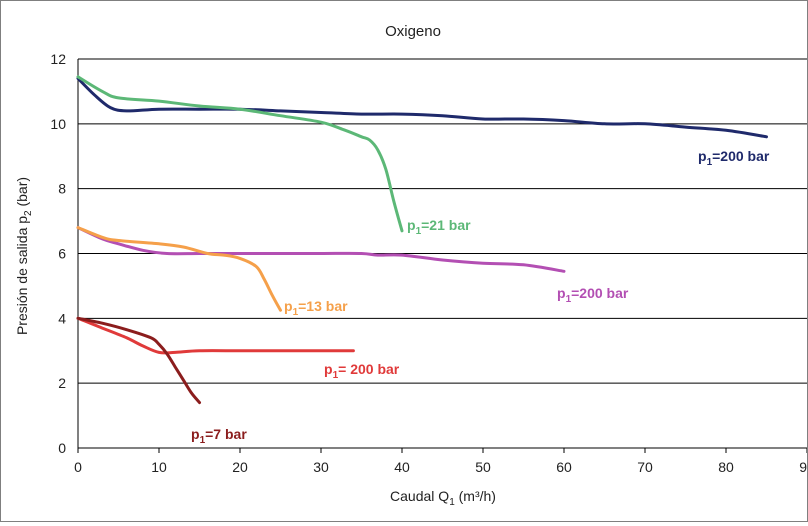 The image size is (808, 526). I want to click on y-axis-label-main: Presión de salida p, so click(22, 275).